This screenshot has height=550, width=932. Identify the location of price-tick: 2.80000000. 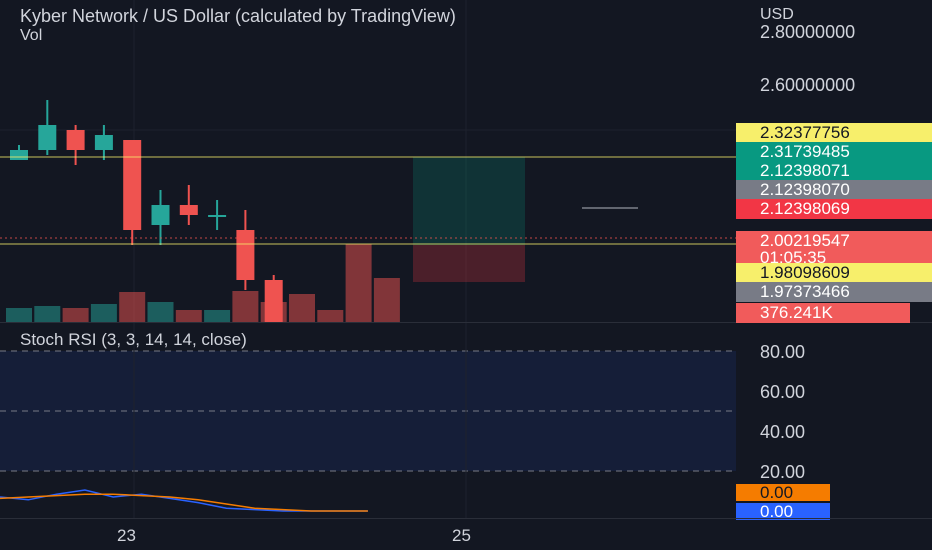
(808, 32).